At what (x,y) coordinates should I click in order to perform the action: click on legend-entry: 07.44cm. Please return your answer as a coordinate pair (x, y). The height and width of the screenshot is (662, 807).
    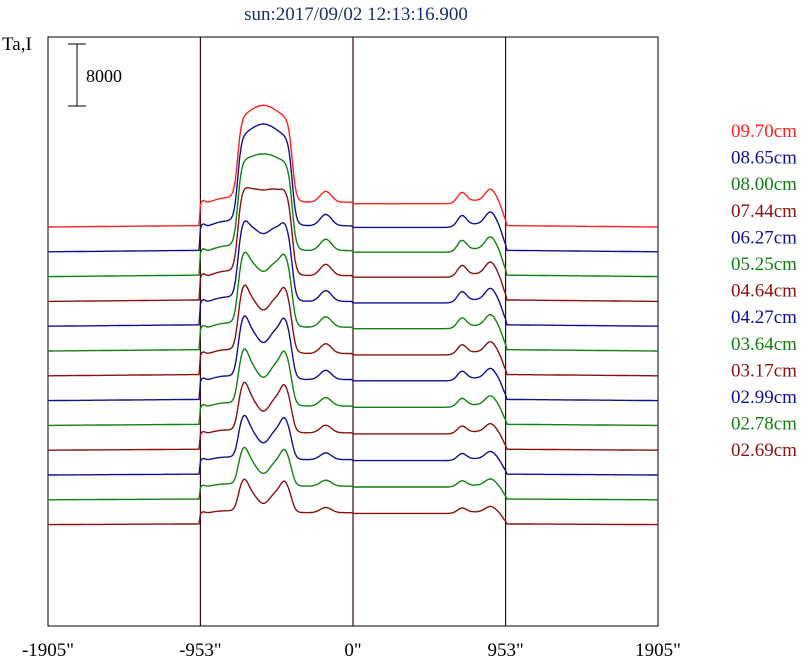
    Looking at the image, I should click on (764, 211).